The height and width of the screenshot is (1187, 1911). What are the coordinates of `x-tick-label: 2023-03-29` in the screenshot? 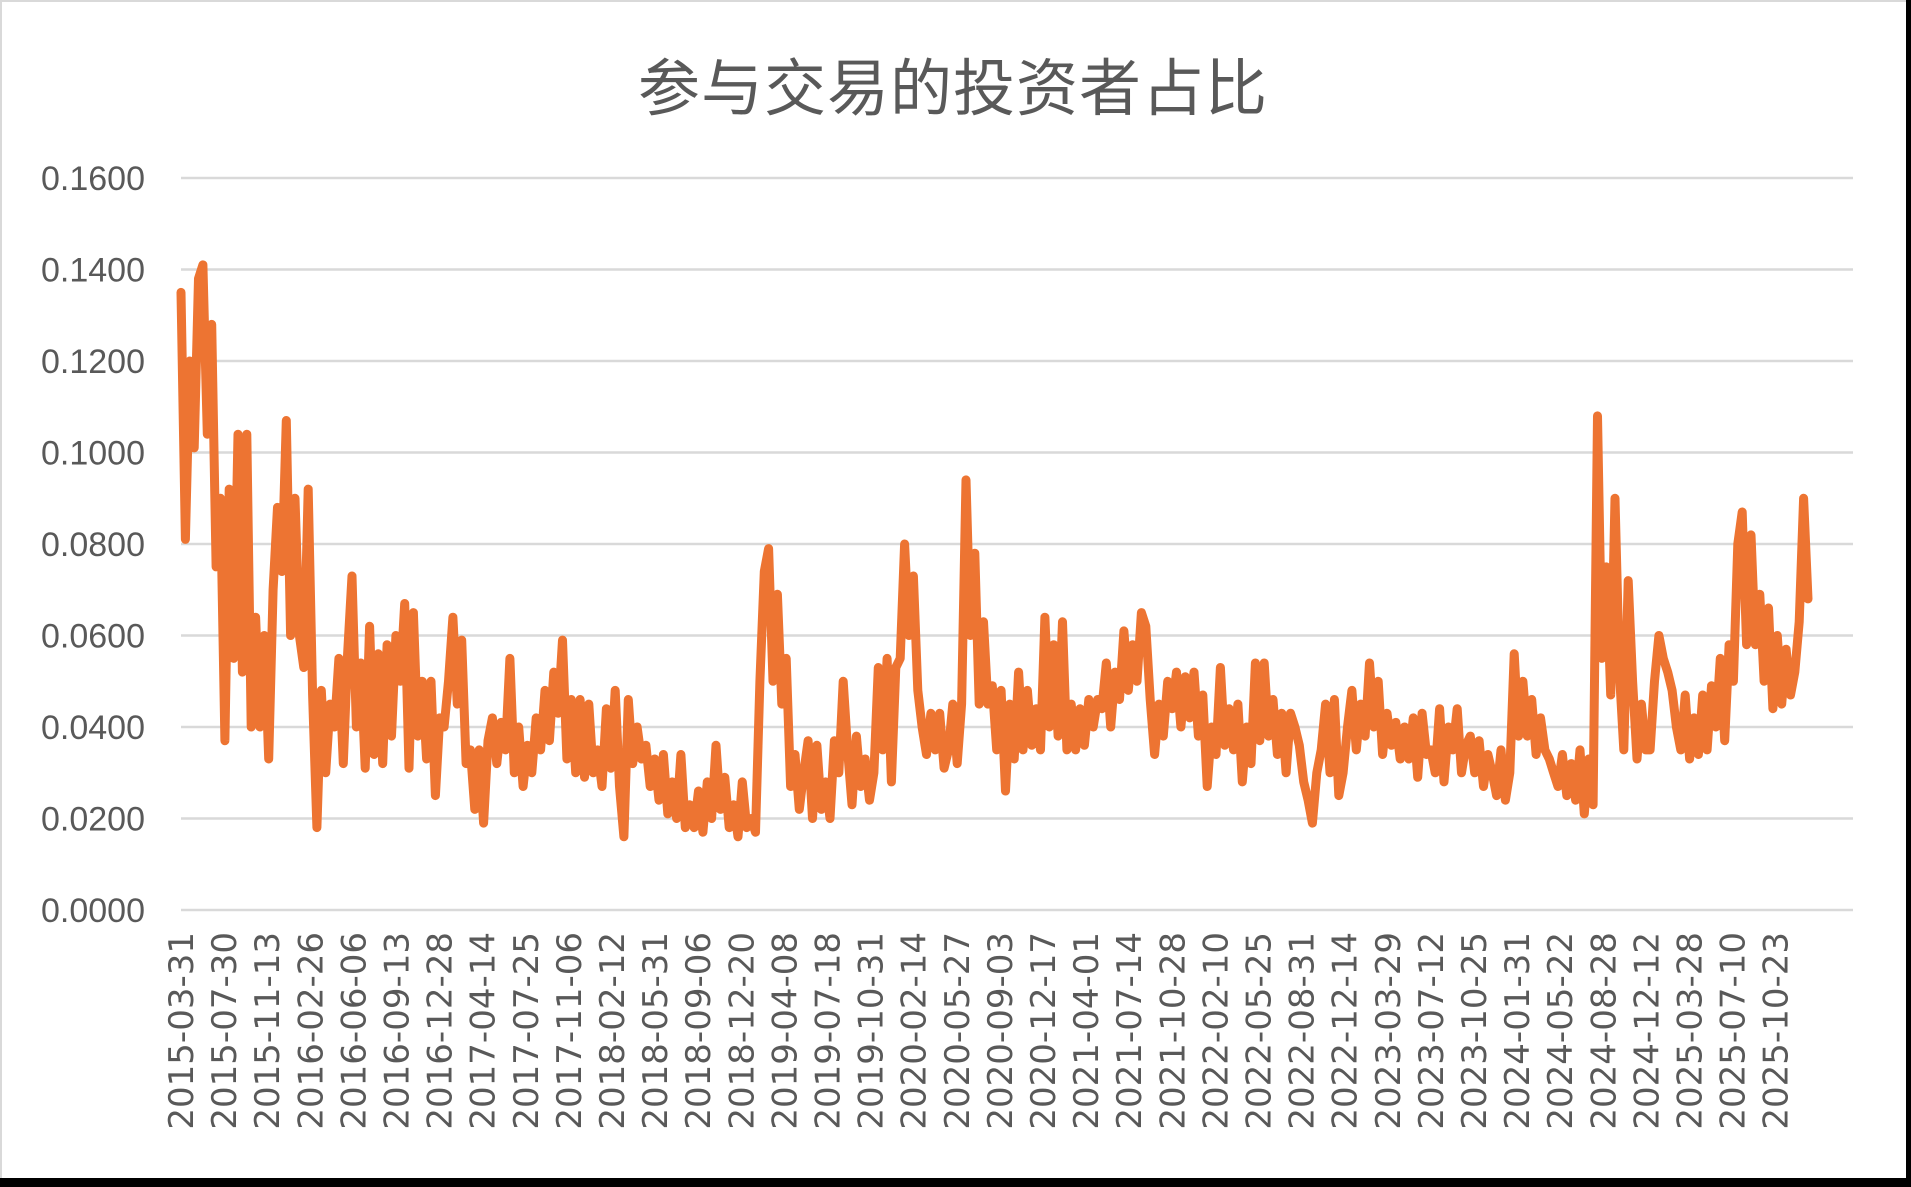 It's located at (1389, 1031).